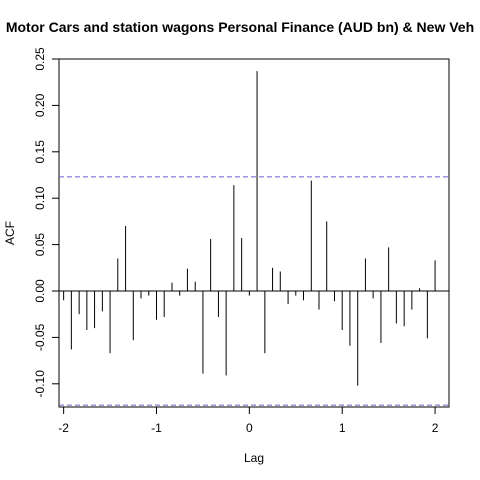  What do you see at coordinates (40, 291) in the screenshot?
I see `y-tick-label: 0.00` at bounding box center [40, 291].